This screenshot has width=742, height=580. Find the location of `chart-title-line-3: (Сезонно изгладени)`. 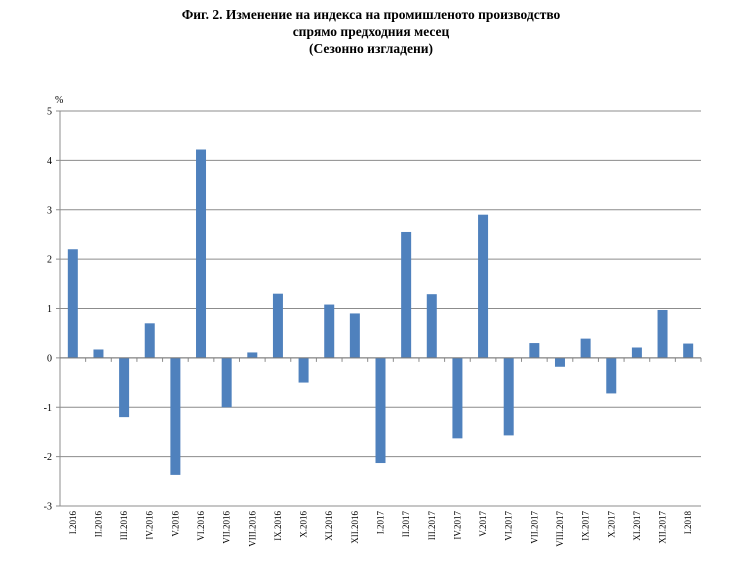

chart-title-line-3: (Сезонно изгладени) is located at coordinates (371, 48).